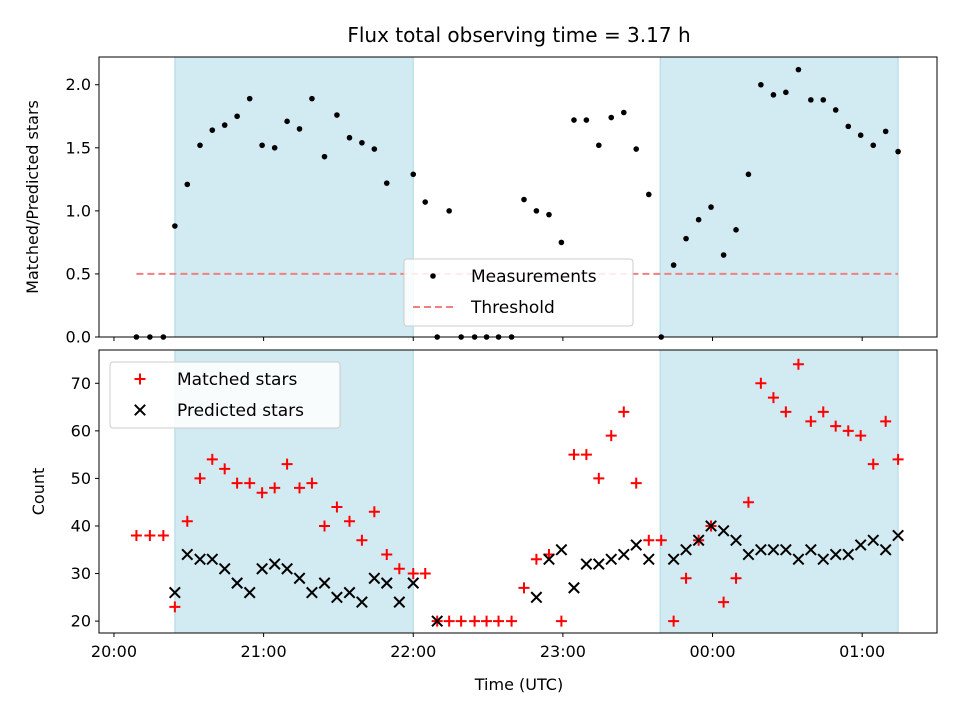 The width and height of the screenshot is (960, 720). I want to click on legend: Measurements Threshold, so click(518, 292).